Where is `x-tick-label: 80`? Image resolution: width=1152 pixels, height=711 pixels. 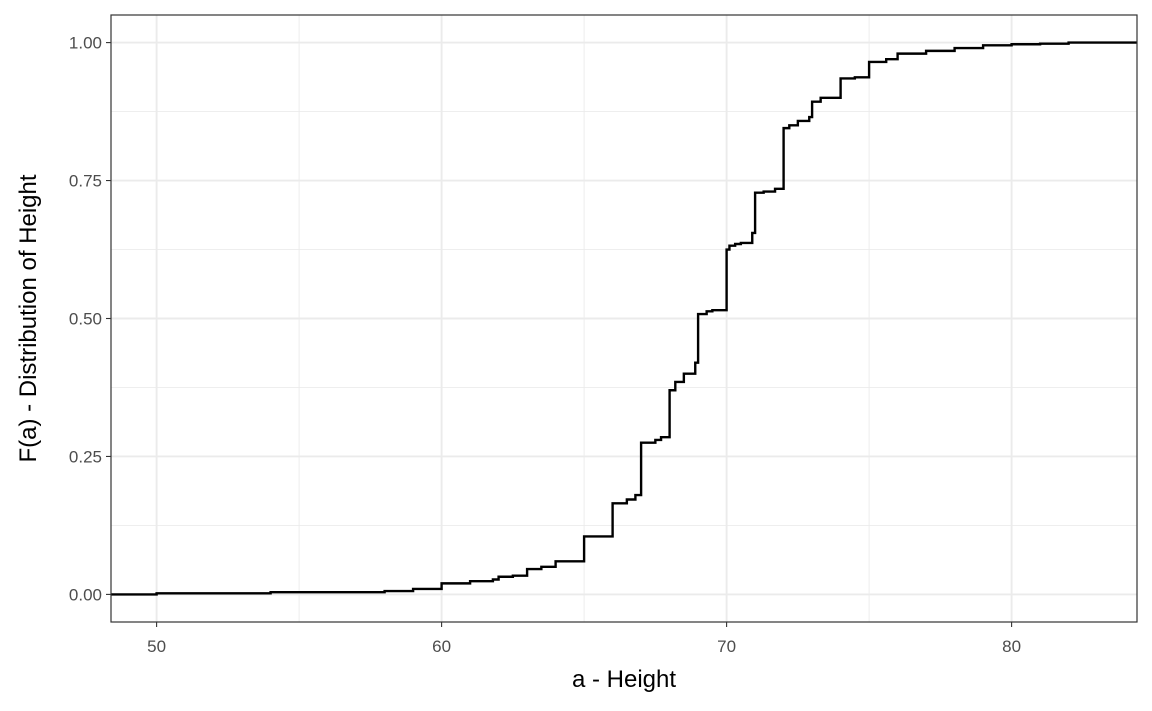
x-tick-label: 80 is located at coordinates (1011, 646).